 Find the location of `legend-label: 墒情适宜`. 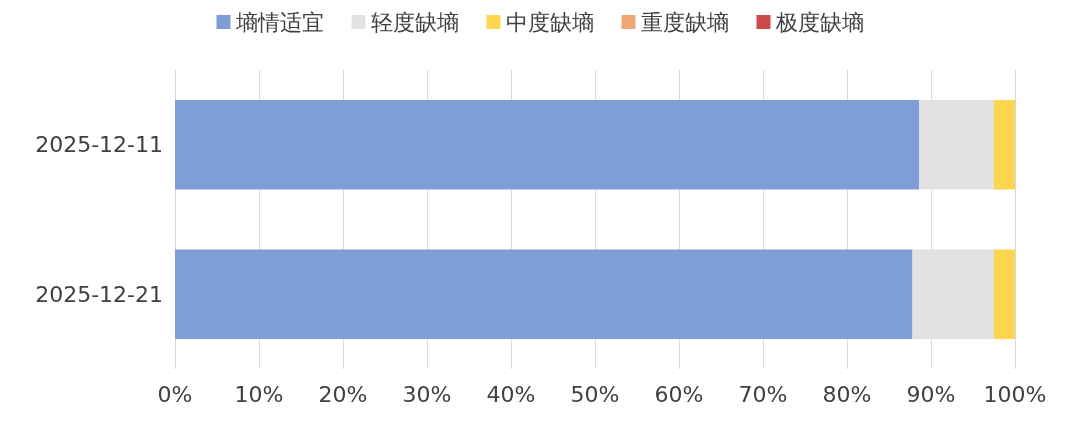

legend-label: 墒情适宜 is located at coordinates (279, 22).